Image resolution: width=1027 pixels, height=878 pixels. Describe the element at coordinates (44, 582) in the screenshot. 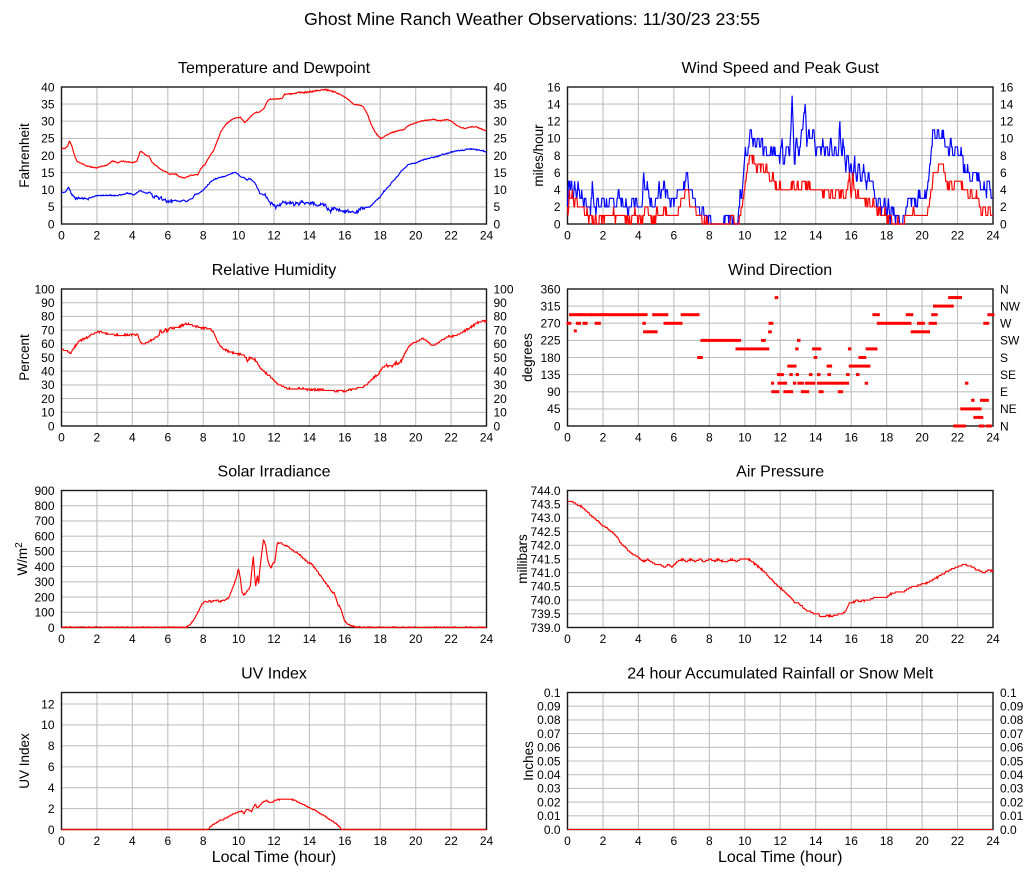

I see `svg-text: 300` at that location.